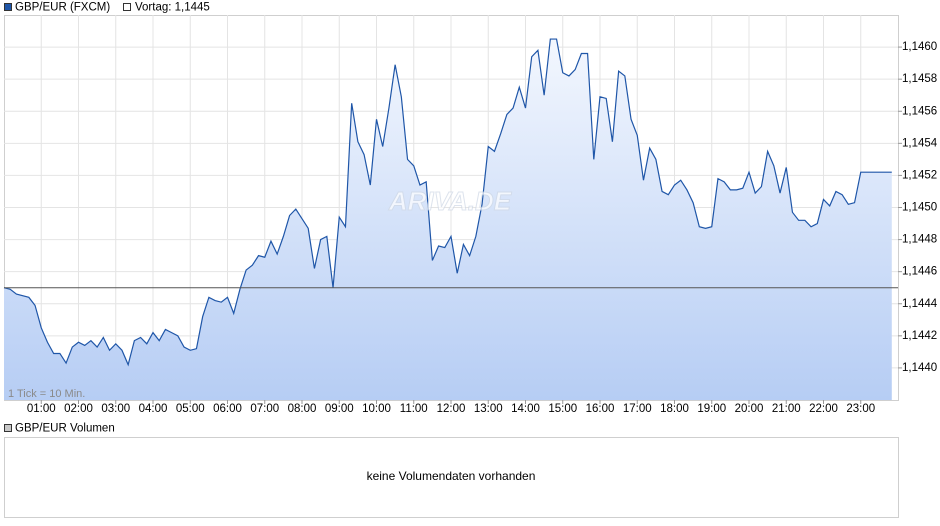 This screenshot has height=526, width=940. What do you see at coordinates (451, 409) in the screenshot?
I see `x-tick-label: 12:00` at bounding box center [451, 409].